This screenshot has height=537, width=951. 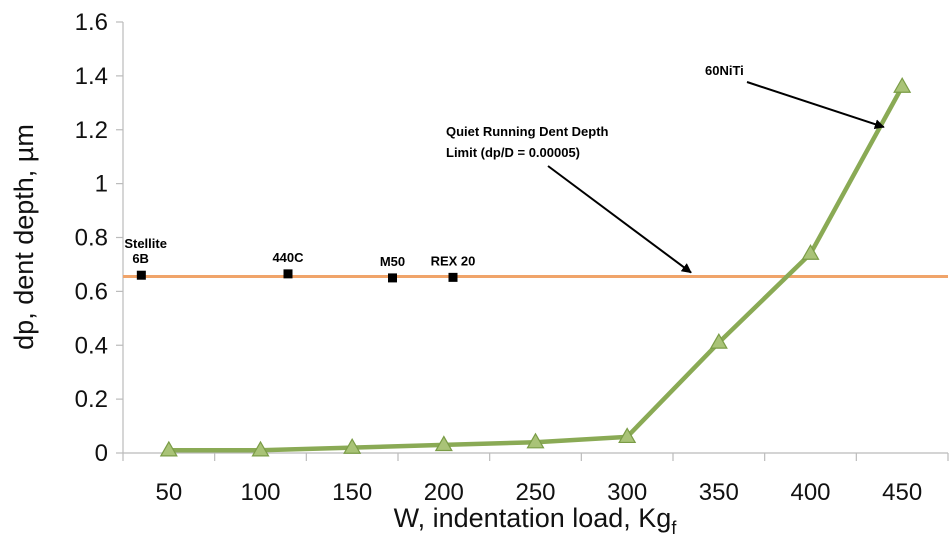 I want to click on reference-line-label: Quiet Running Dent Depth, so click(x=527, y=131).